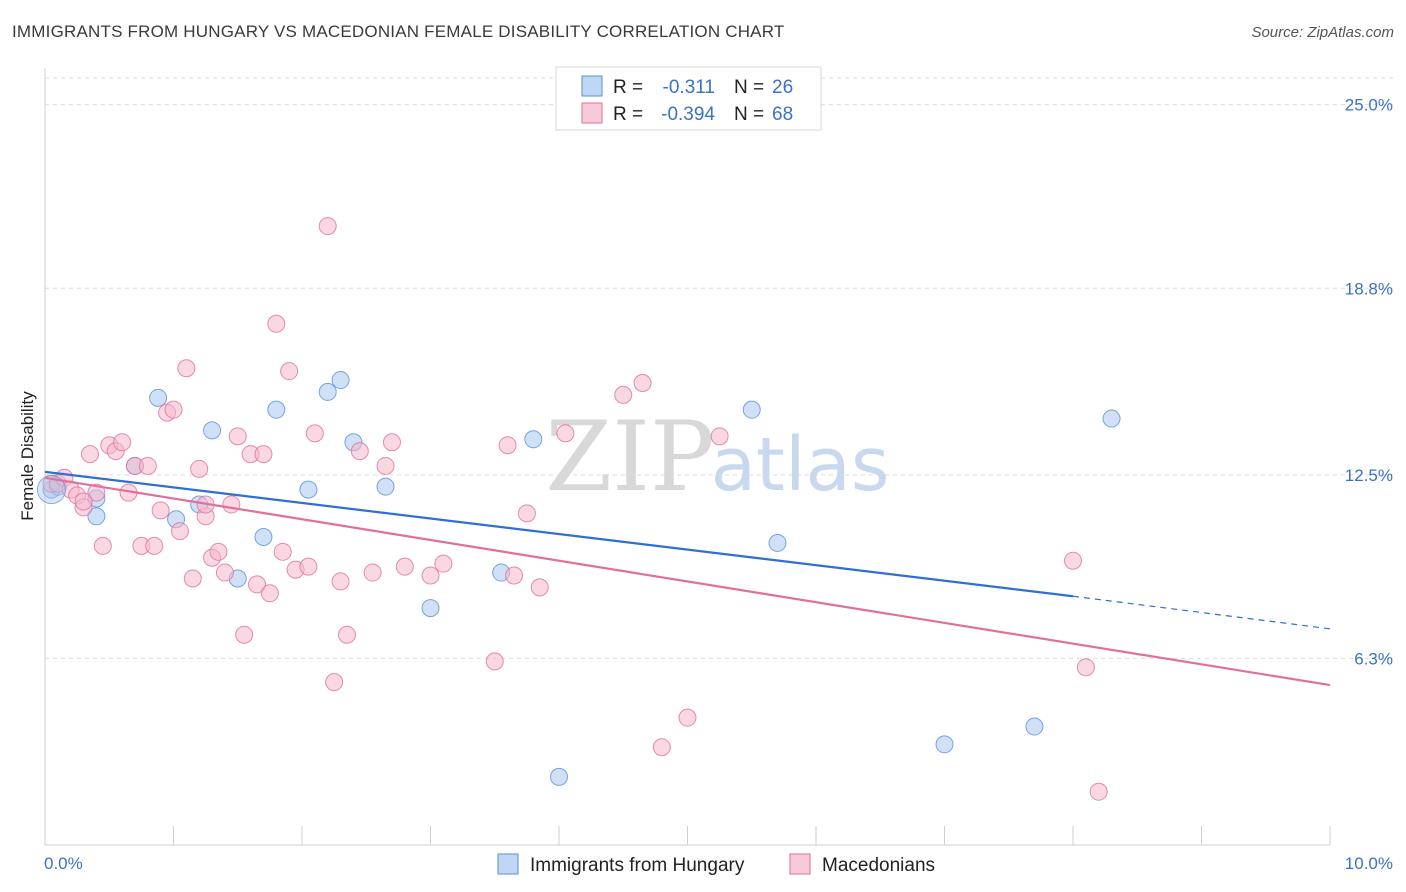 The image size is (1406, 892). I want to click on x-tick-label: 0.0%, so click(63, 863).